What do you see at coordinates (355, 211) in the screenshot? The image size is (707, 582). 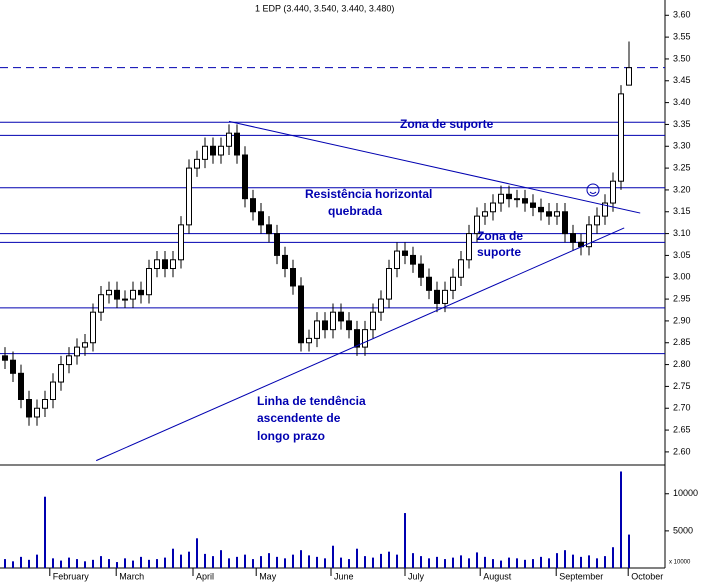 I see `annotation: quebrada` at bounding box center [355, 211].